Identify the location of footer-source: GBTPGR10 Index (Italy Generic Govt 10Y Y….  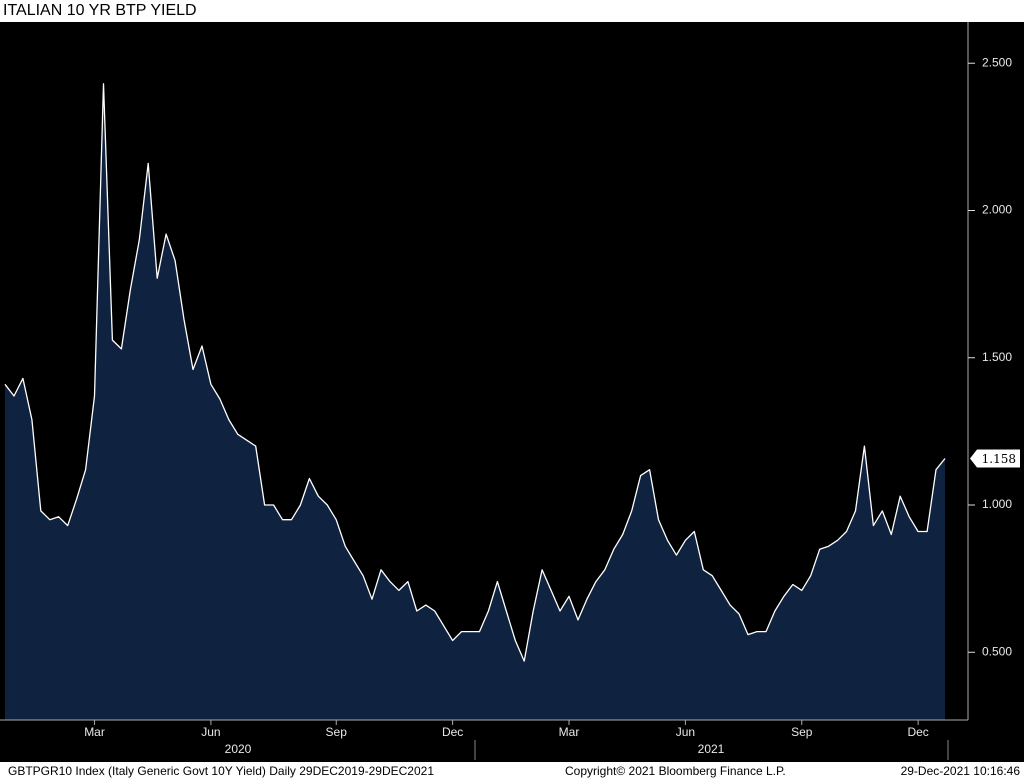
(221, 771).